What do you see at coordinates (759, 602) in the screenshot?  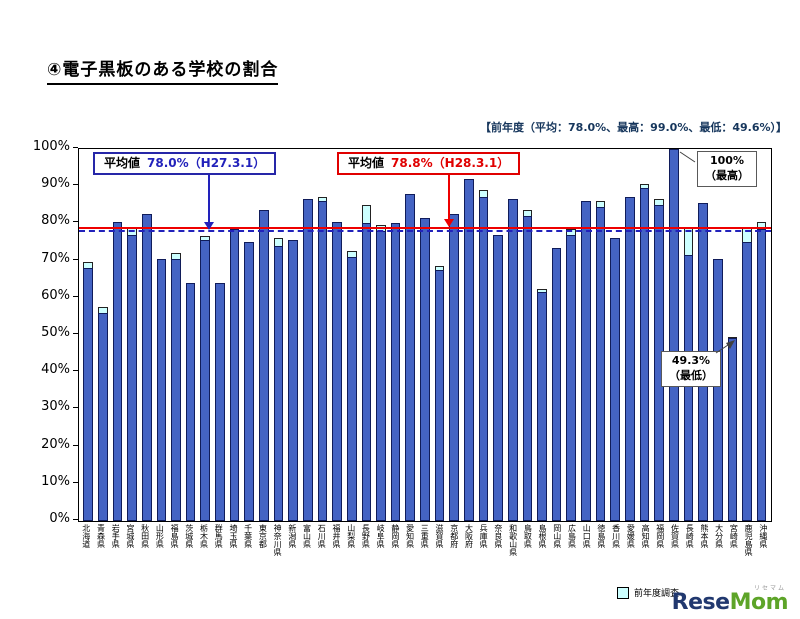 I see `logo-text-mom: Mom` at bounding box center [759, 602].